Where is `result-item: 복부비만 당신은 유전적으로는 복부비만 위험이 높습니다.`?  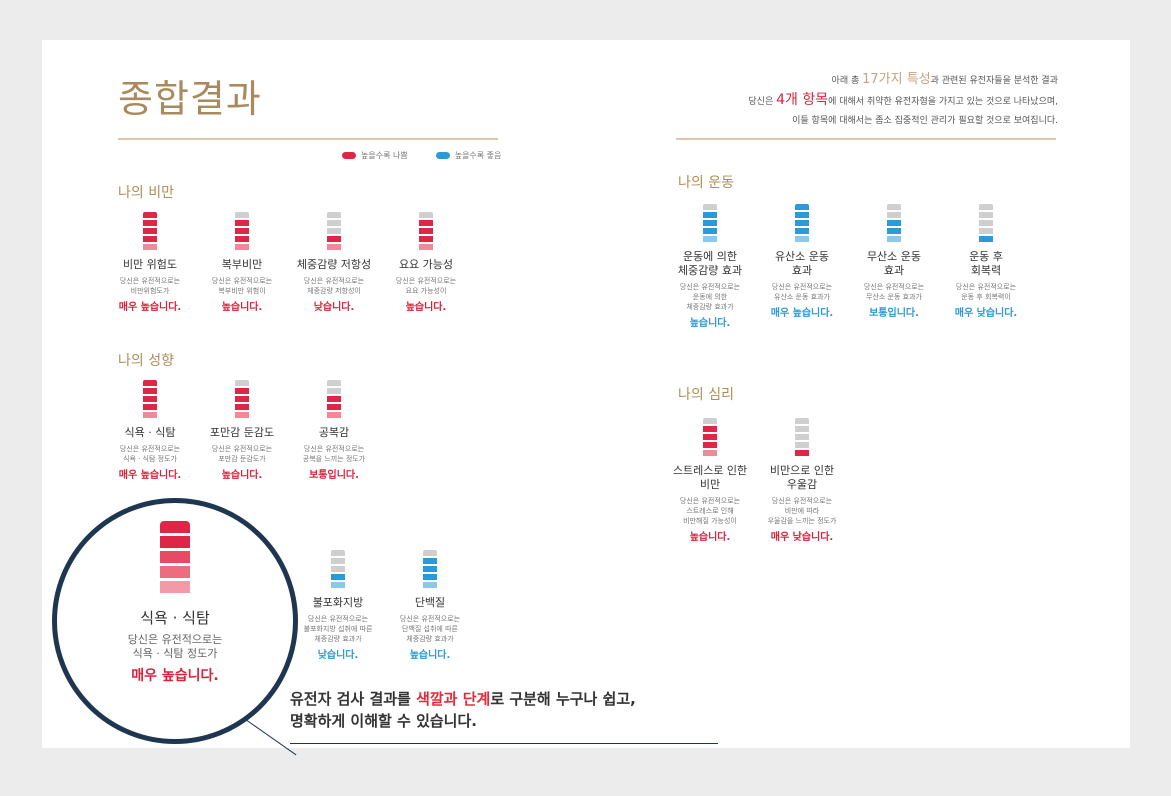 result-item: 복부비만 당신은 유전적으로는 복부비만 위험이 높습니다. is located at coordinates (242, 262).